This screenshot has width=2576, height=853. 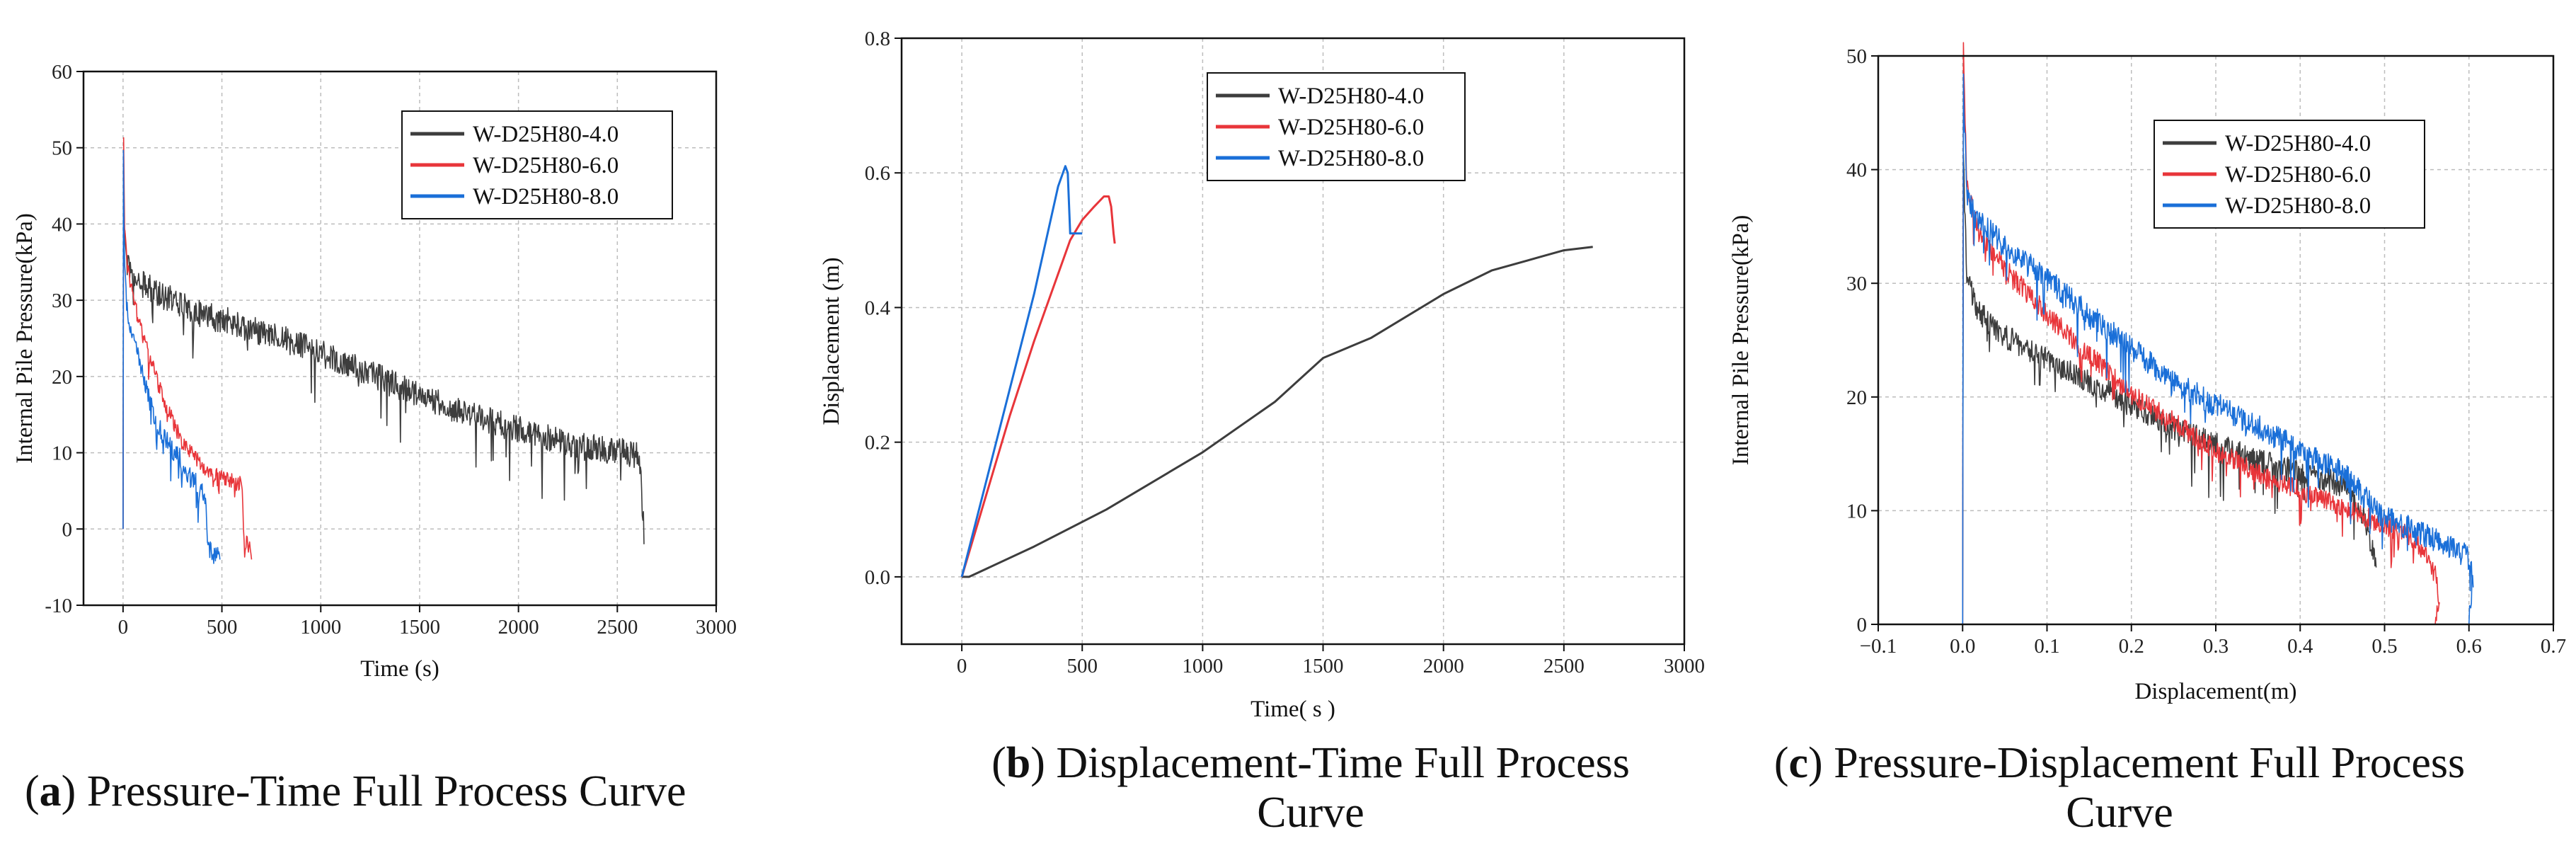 I want to click on y-tick-label: -10, so click(x=59, y=606).